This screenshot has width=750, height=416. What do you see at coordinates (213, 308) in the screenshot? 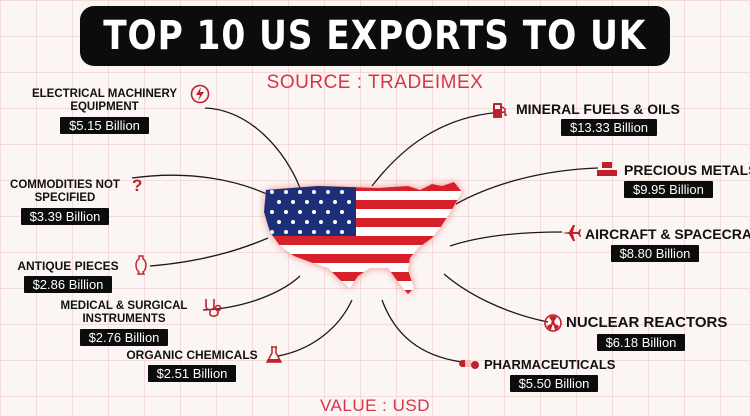
I see `stethoscope-icon` at bounding box center [213, 308].